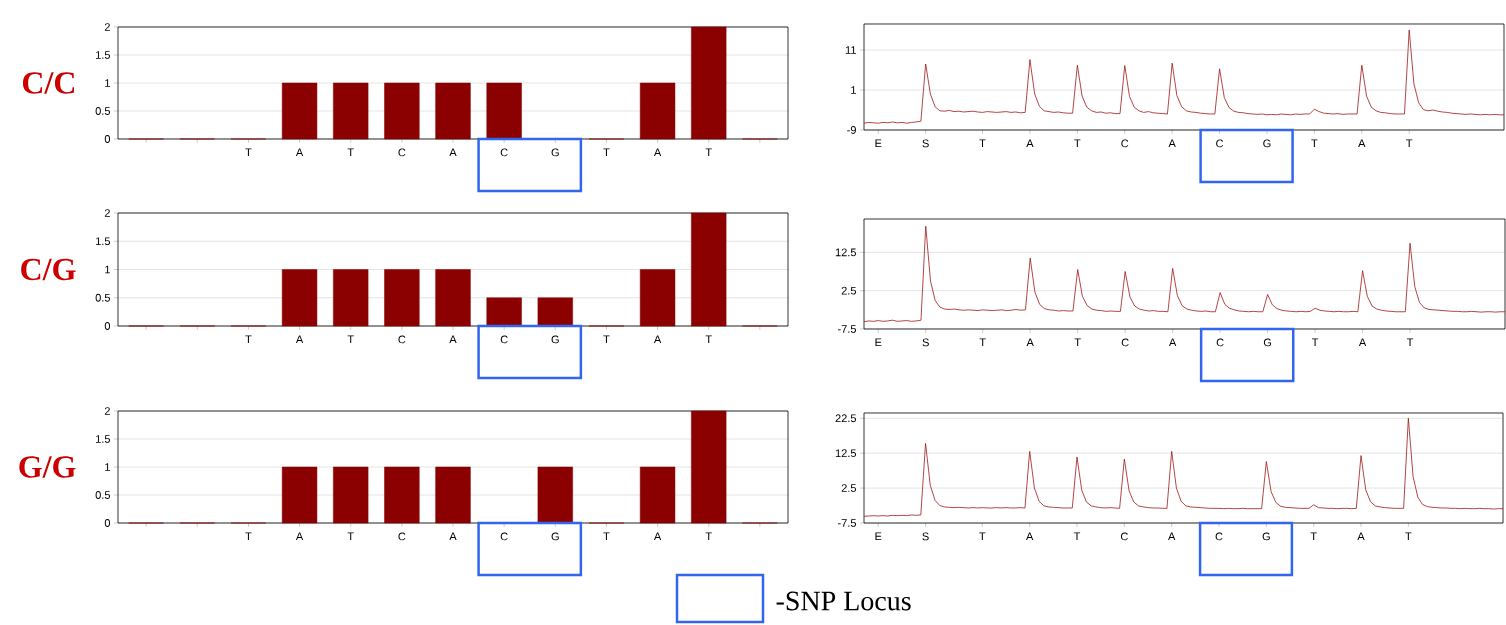 Image resolution: width=1506 pixels, height=625 pixels. I want to click on y-axis-title: G/G, so click(47, 467).